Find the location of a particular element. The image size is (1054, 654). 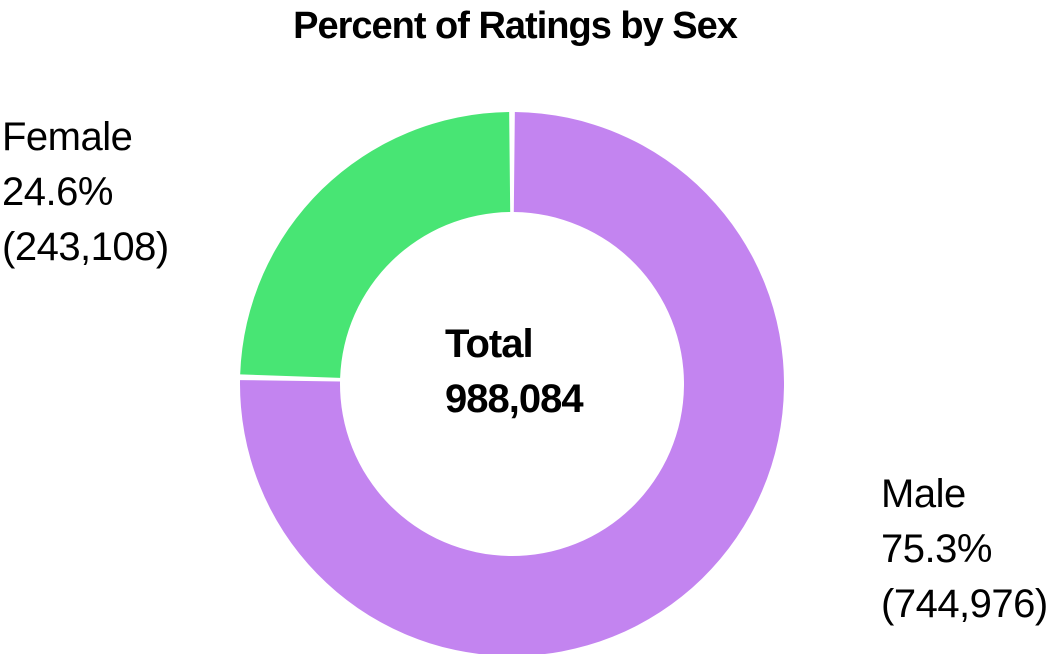

female-count-label: (243,108) is located at coordinates (85, 247).